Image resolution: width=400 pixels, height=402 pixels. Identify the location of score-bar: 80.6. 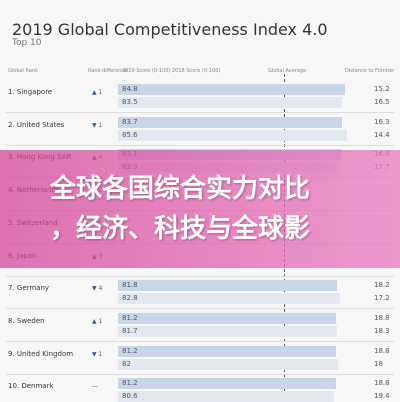
(226, 396).